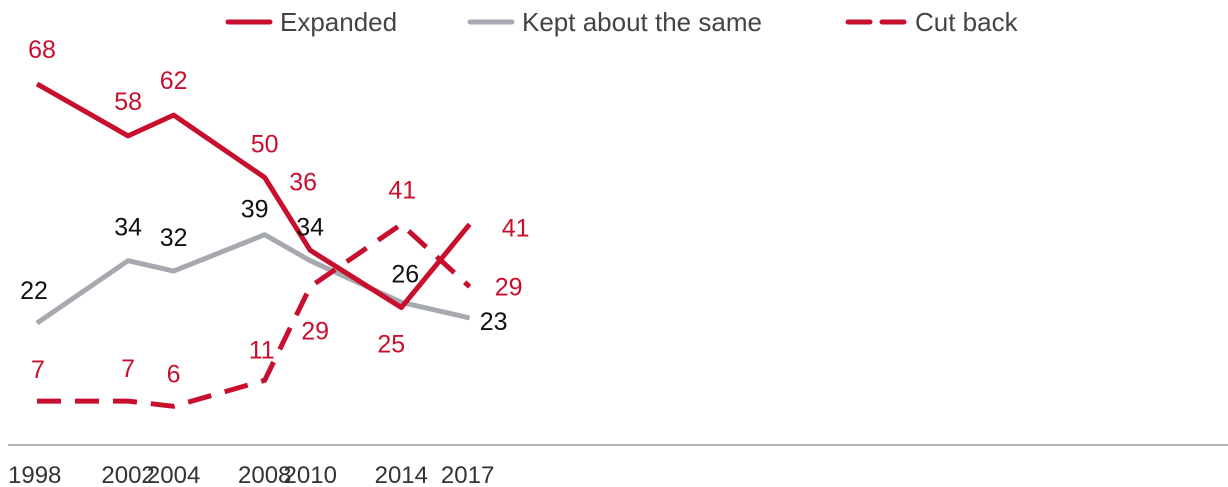 The width and height of the screenshot is (1228, 487). Describe the element at coordinates (34, 474) in the screenshot. I see `x-tick-label-1998: 1998` at that location.